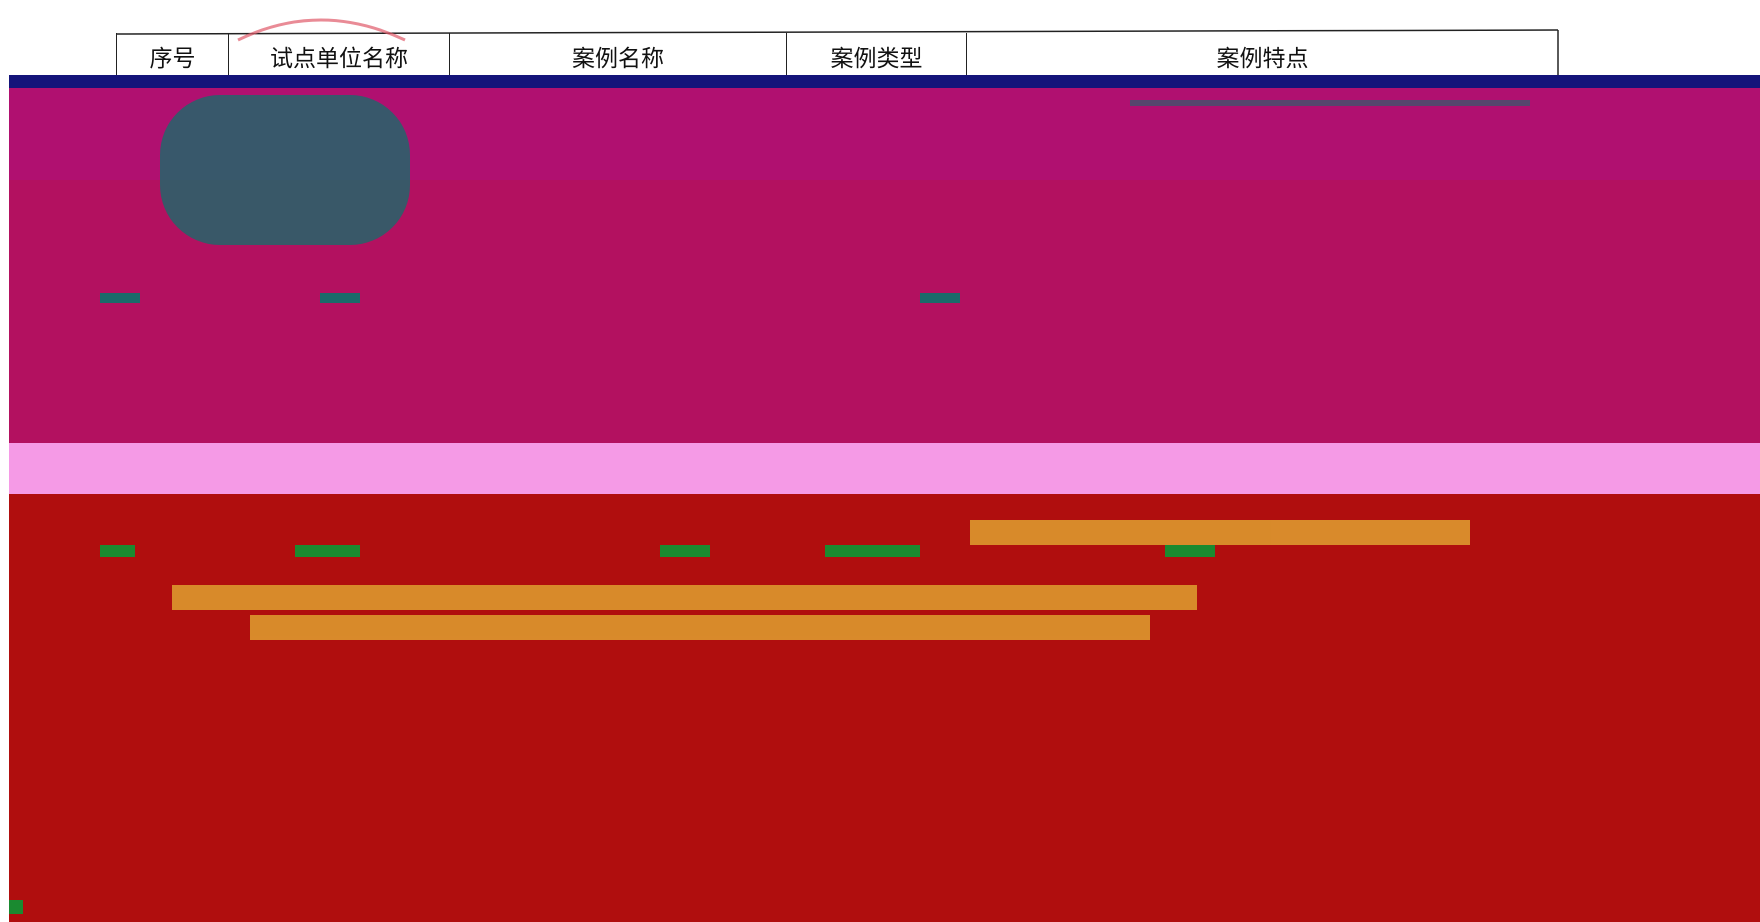 The height and width of the screenshot is (922, 1760). What do you see at coordinates (617, 54) in the screenshot?
I see `header-cell: 案例名称` at bounding box center [617, 54].